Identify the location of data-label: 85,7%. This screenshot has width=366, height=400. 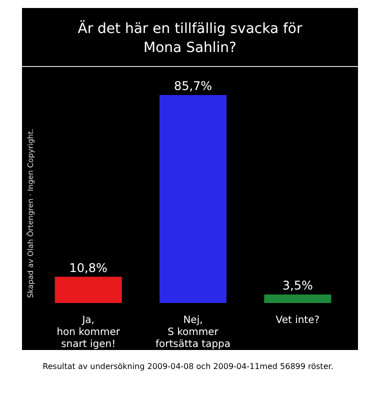
(193, 86).